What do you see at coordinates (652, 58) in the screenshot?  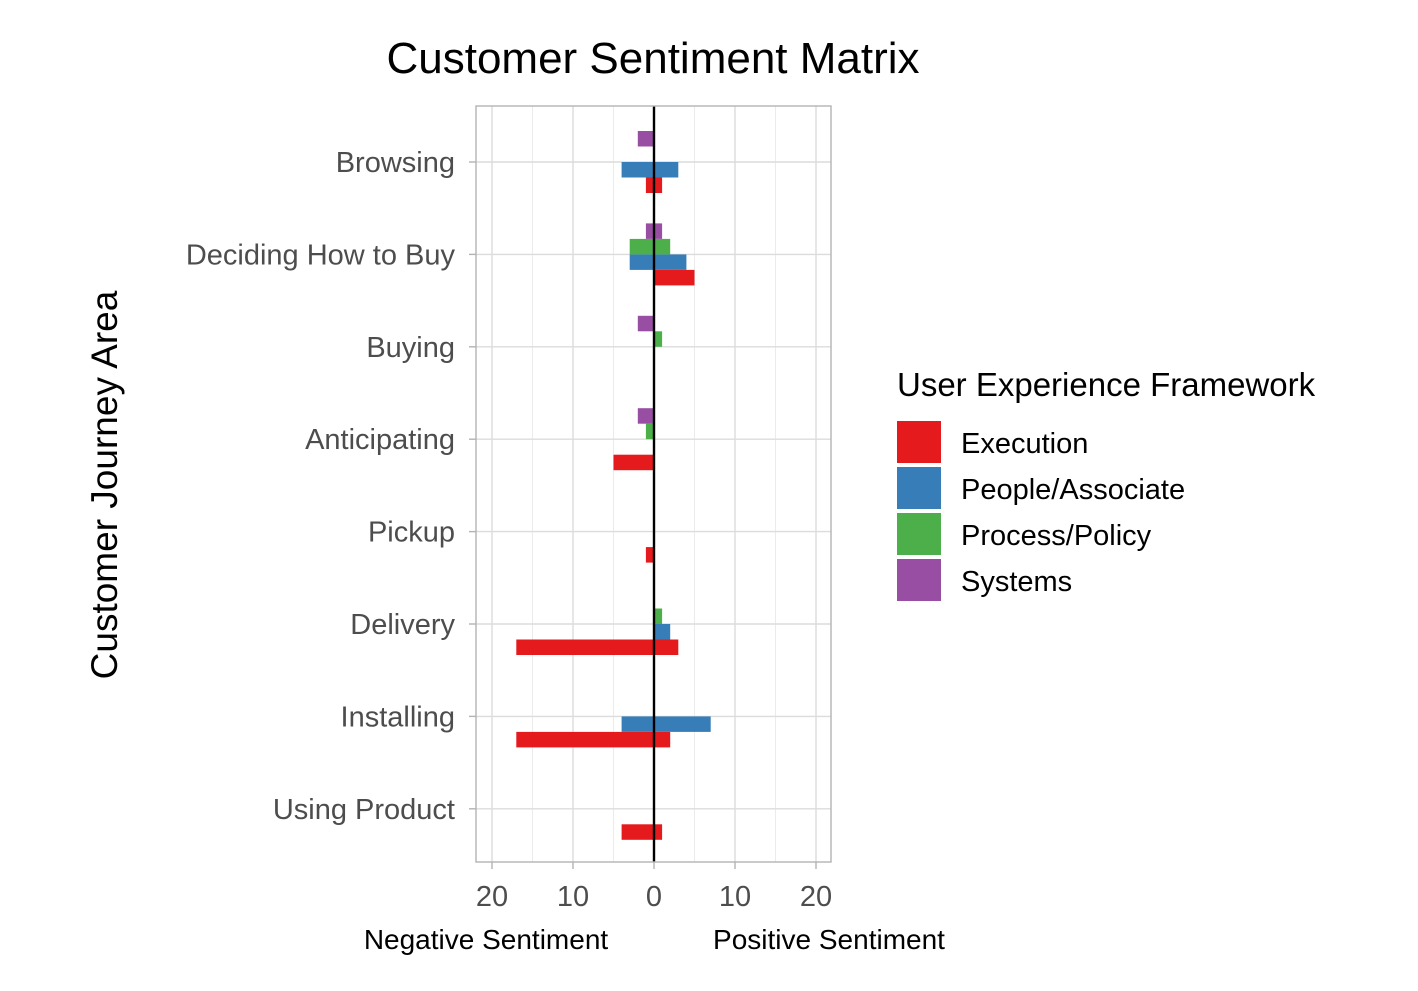 I see `chart-title: Customer Sentiment Matrix` at bounding box center [652, 58].